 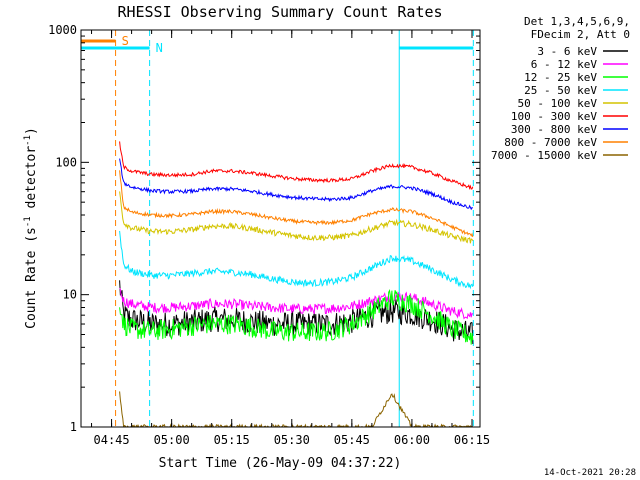 What do you see at coordinates (279, 12) in the screenshot?
I see `chart-title: RHESSI Observing Summary Count Rates` at bounding box center [279, 12].